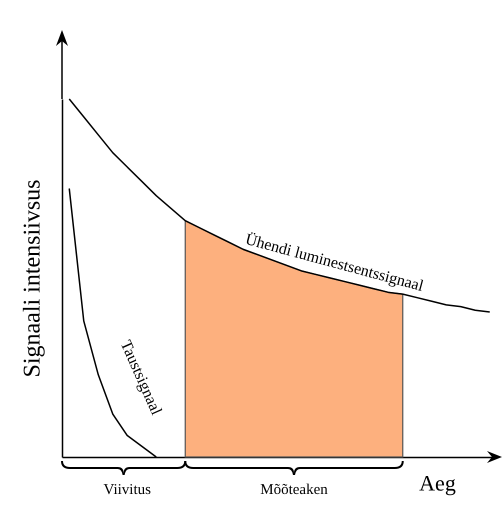 This screenshot has width=504, height=508. I want to click on x-axis-title: Aeg, so click(437, 483).